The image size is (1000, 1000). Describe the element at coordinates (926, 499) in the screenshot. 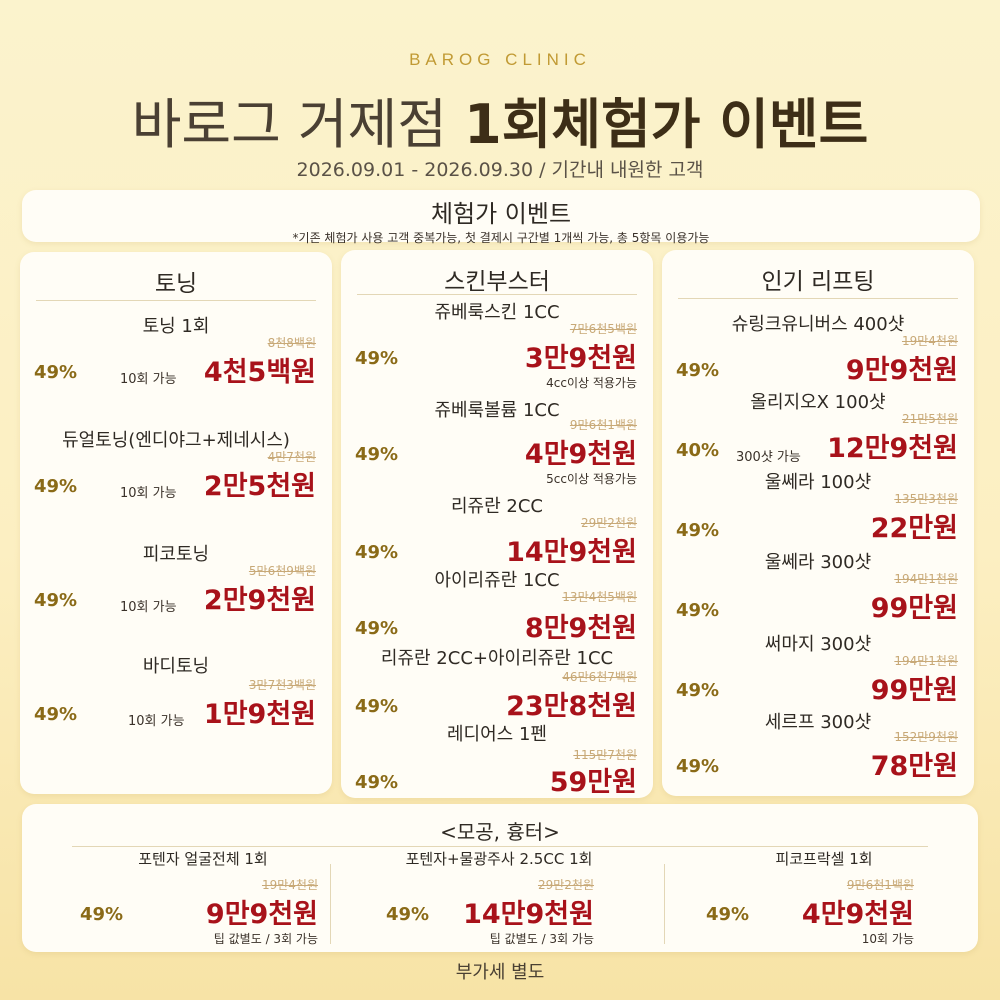

I see `original-price: 135만3천원` at that location.